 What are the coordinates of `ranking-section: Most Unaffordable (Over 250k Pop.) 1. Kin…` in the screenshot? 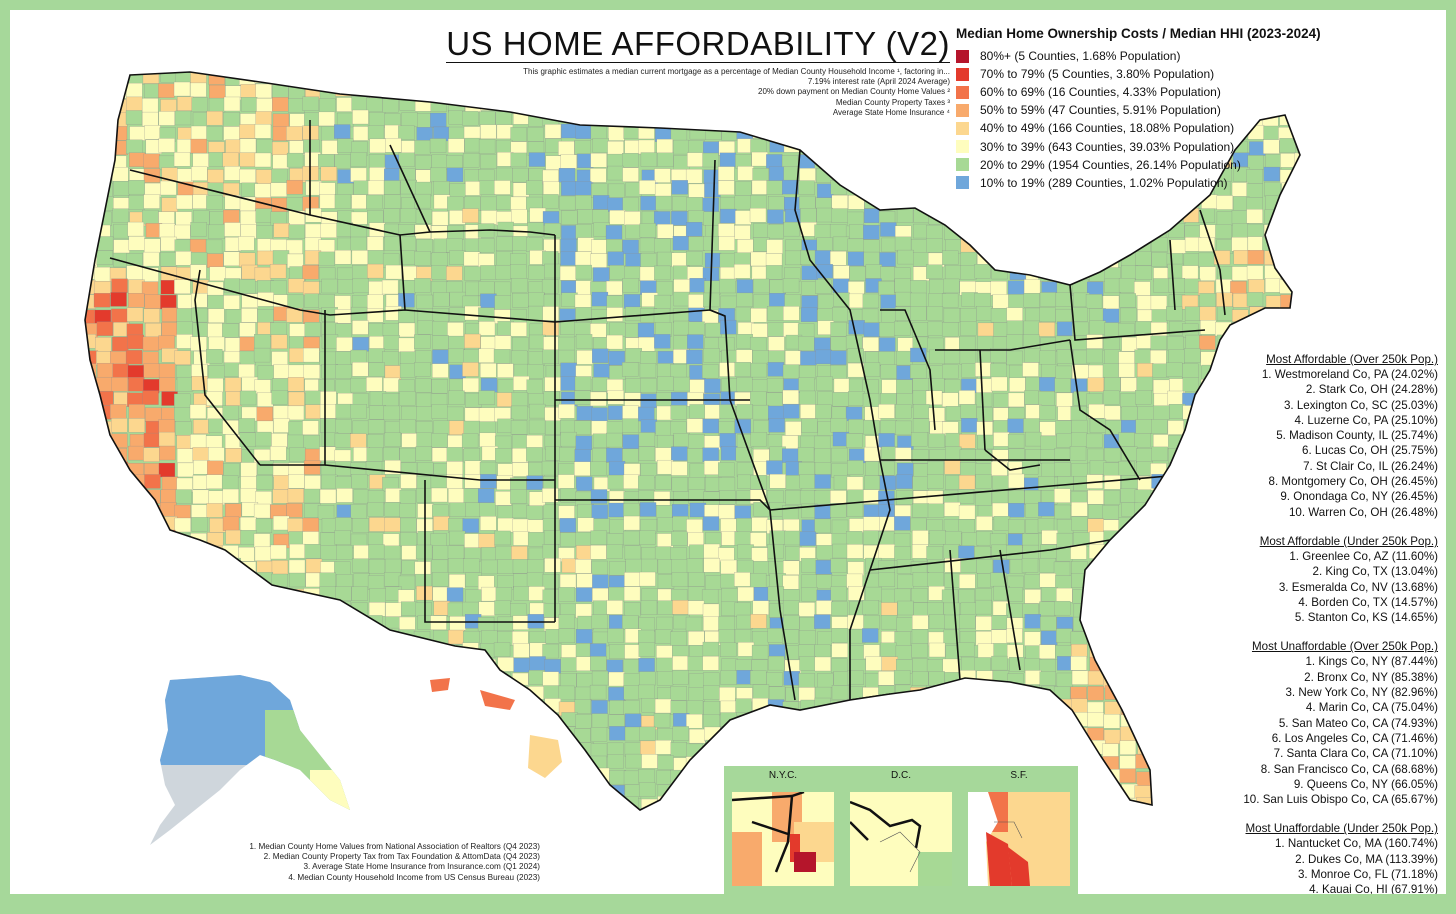 It's located at (1308, 723).